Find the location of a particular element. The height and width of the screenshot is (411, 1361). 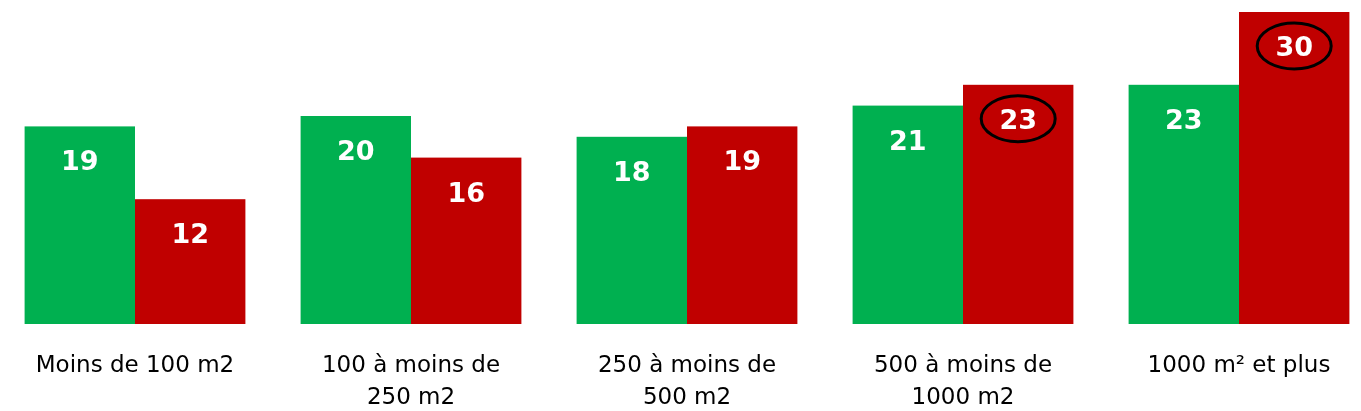

data-label: 21 is located at coordinates (908, 140).